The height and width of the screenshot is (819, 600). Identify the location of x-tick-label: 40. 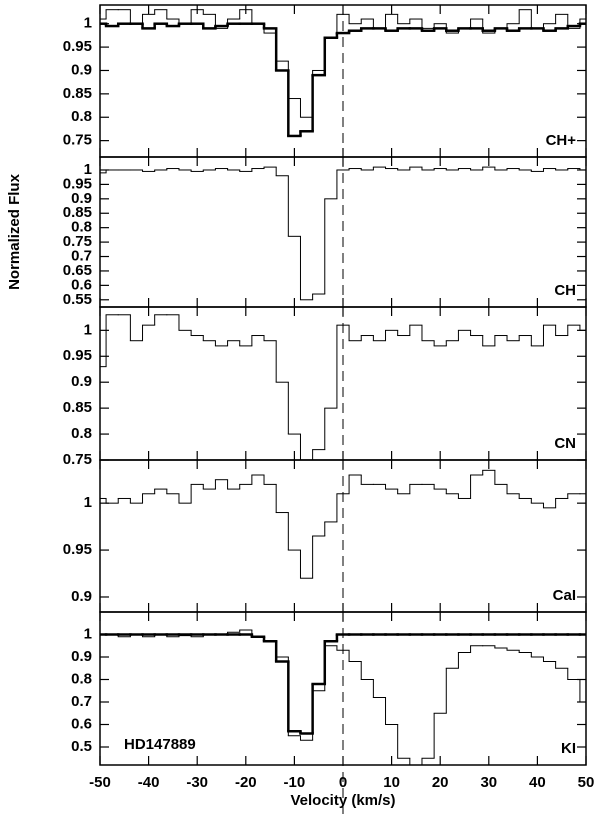
(537, 782).